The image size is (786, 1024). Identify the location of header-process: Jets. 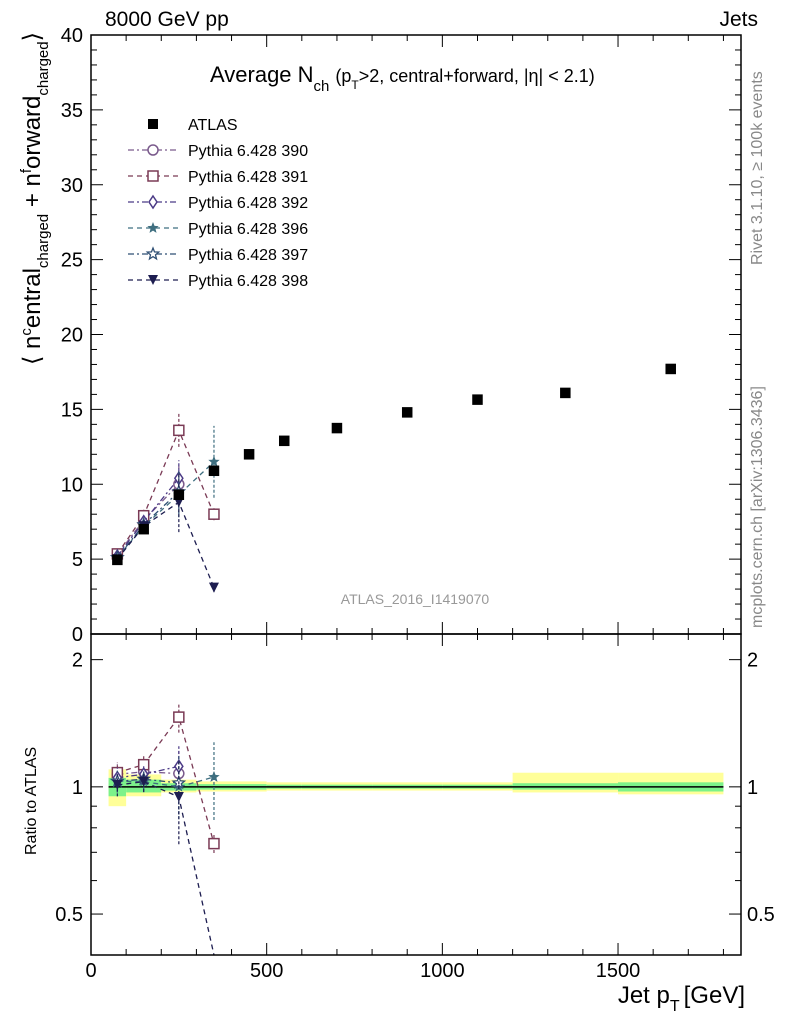
(738, 19).